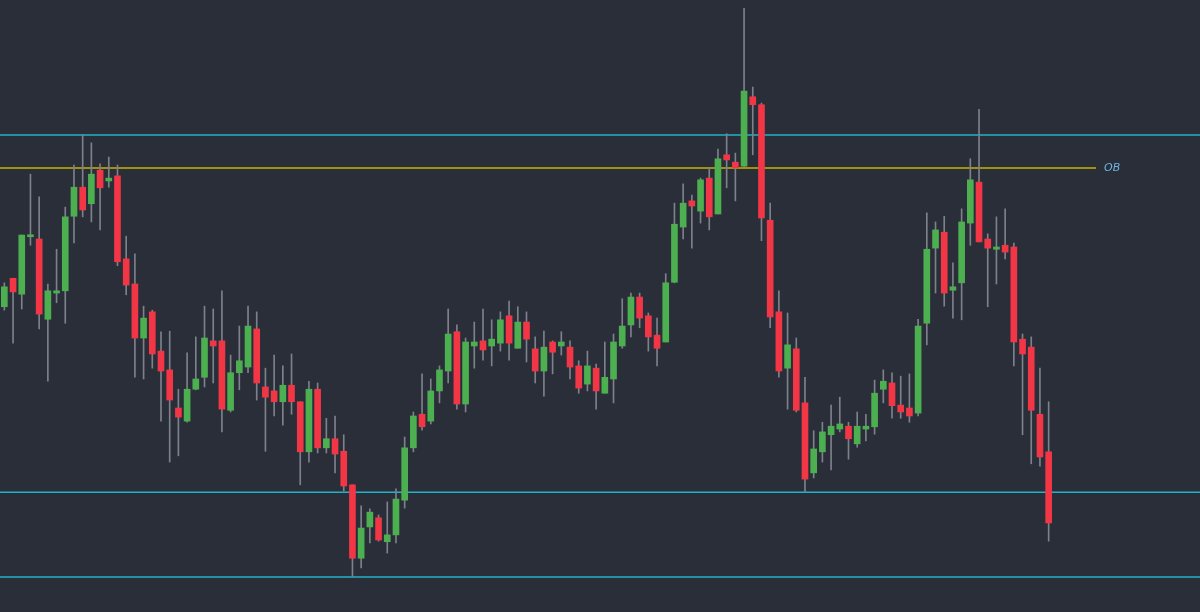 This screenshot has width=1200, height=612. What do you see at coordinates (1112, 167) in the screenshot?
I see `ref-line-label: OB` at bounding box center [1112, 167].